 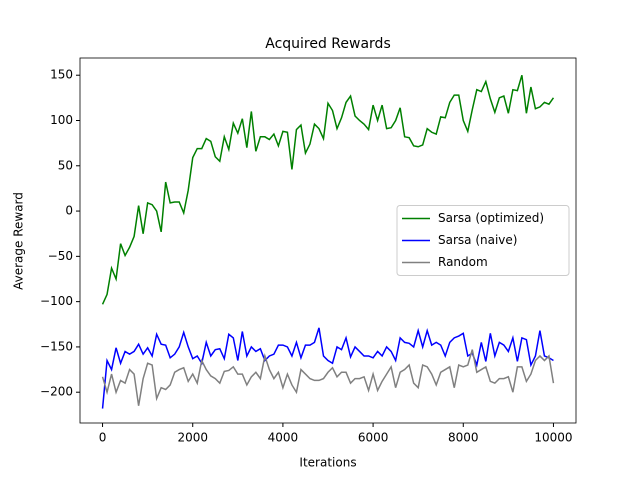 I want to click on x-tick-label: 2000, so click(x=192, y=438).